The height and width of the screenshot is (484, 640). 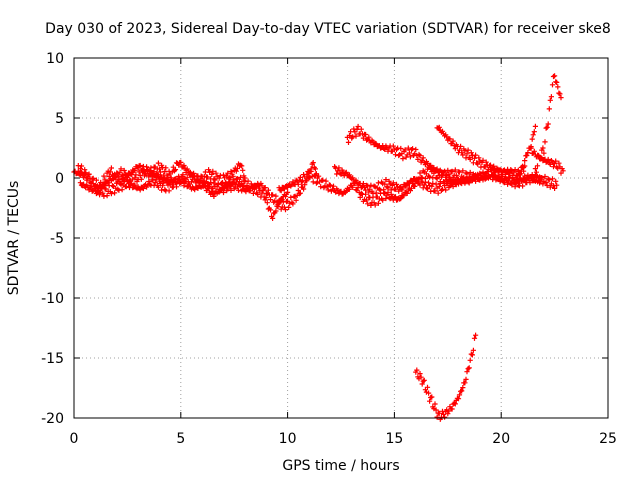 What do you see at coordinates (14, 238) in the screenshot?
I see `y-axis-label: SDTVAR / TECUs` at bounding box center [14, 238].